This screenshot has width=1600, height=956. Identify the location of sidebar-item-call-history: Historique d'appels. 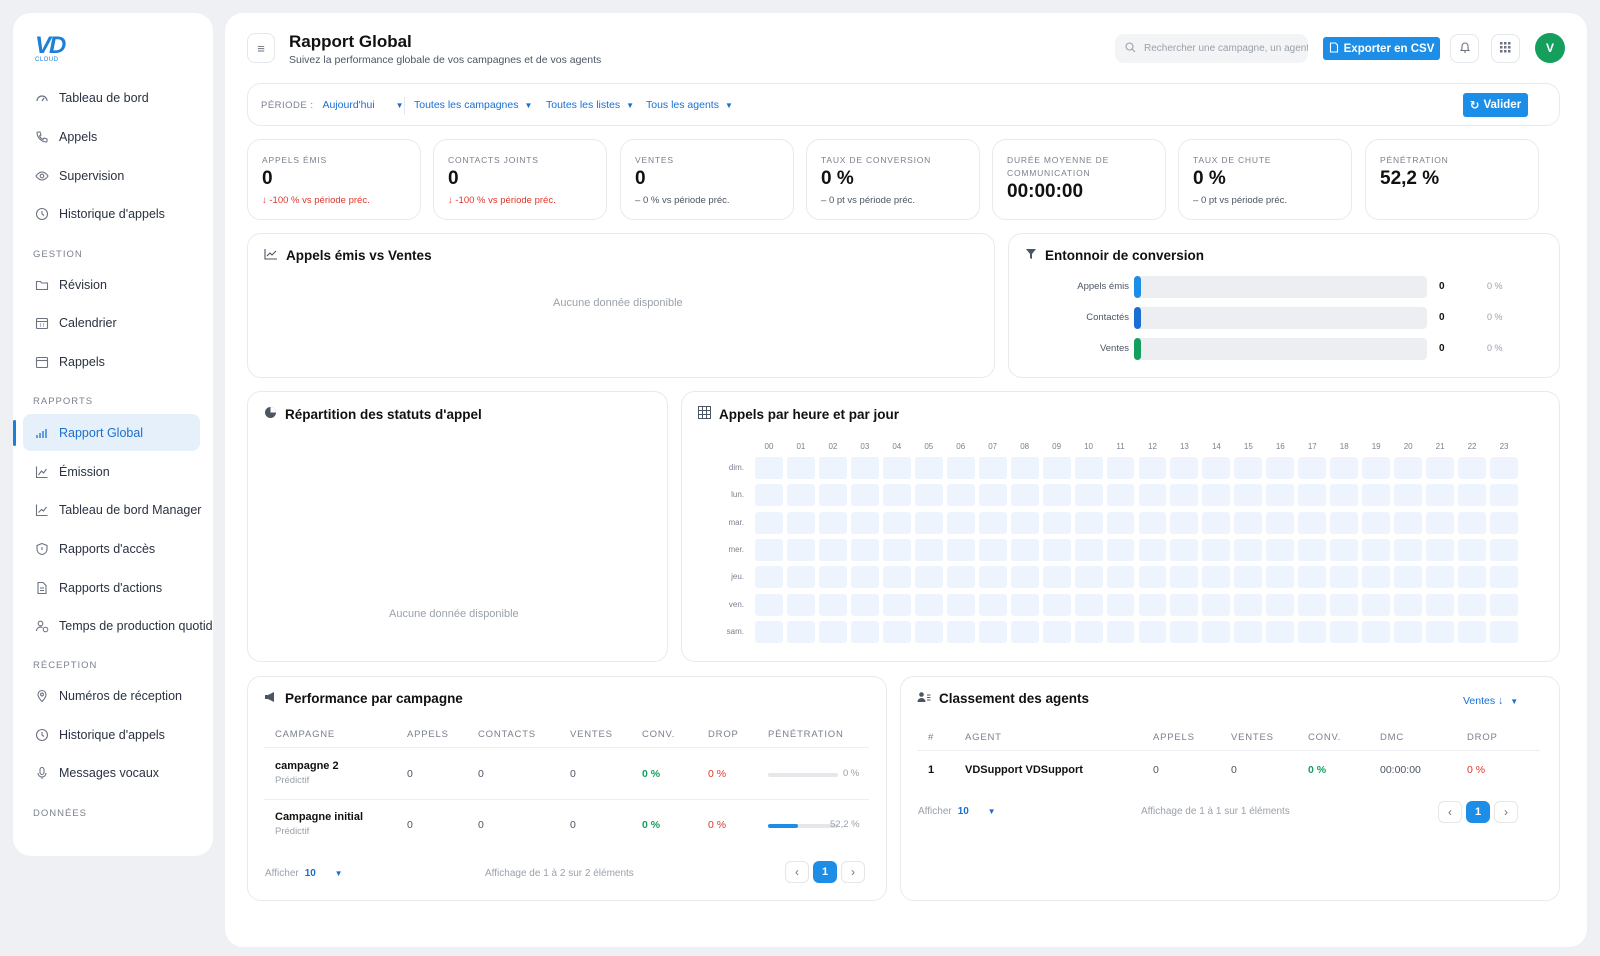
(111, 213).